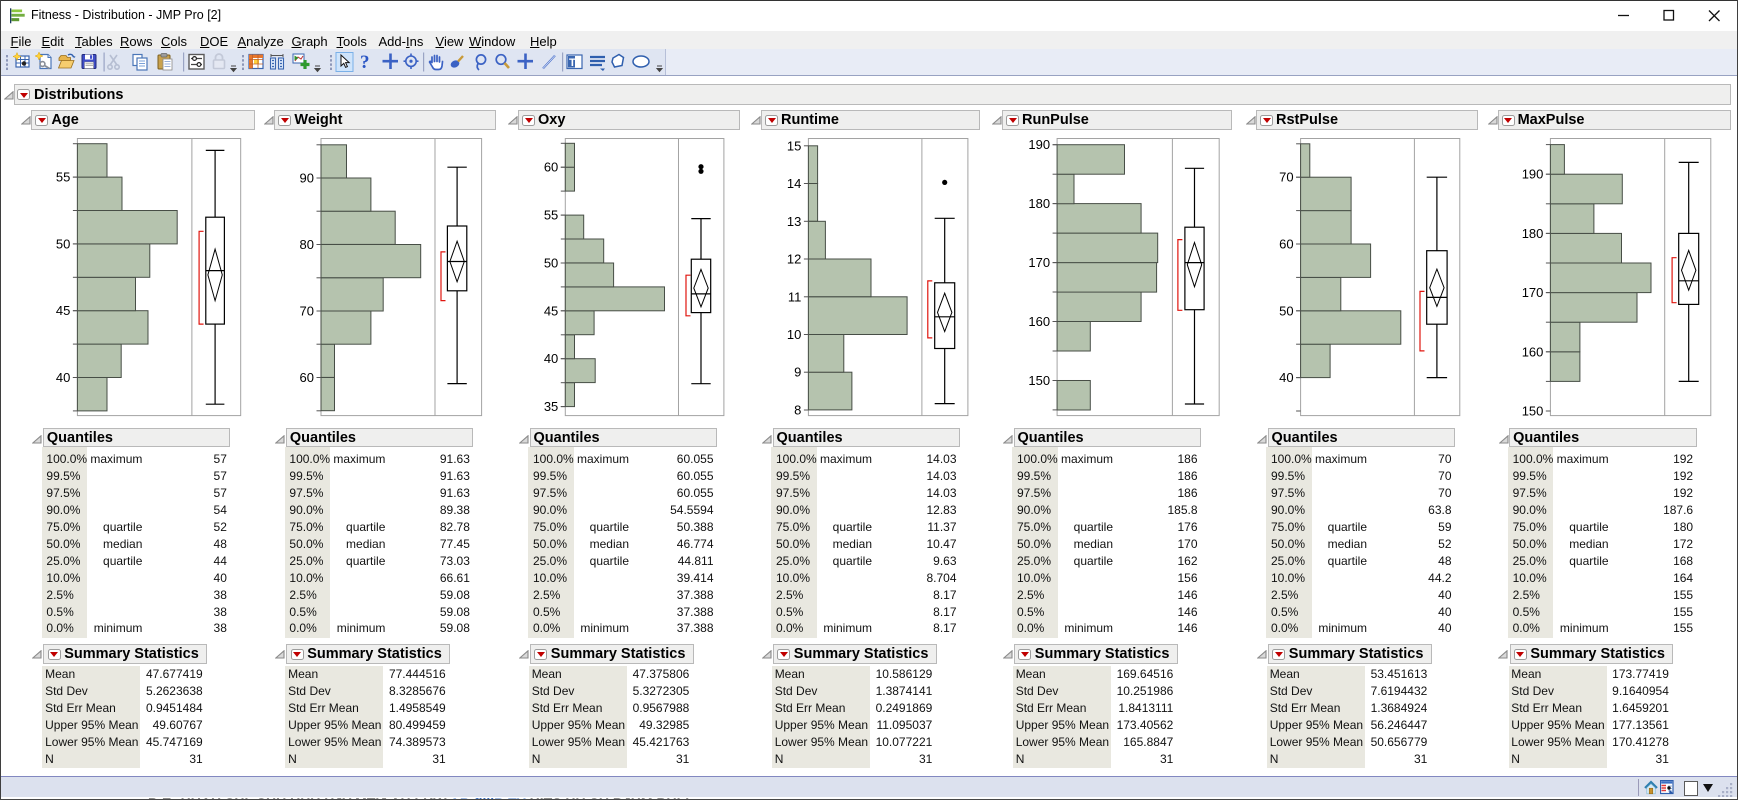  Describe the element at coordinates (551, 406) in the screenshot. I see `svg-text: 35` at that location.